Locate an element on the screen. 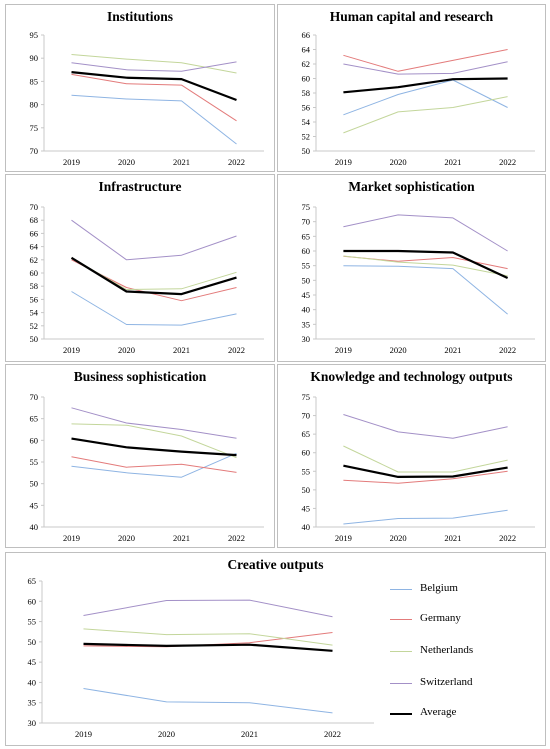  line-chart: 40 45 50 55 60 65 70 2019 2020 2021 2022 is located at coordinates (147, 467).